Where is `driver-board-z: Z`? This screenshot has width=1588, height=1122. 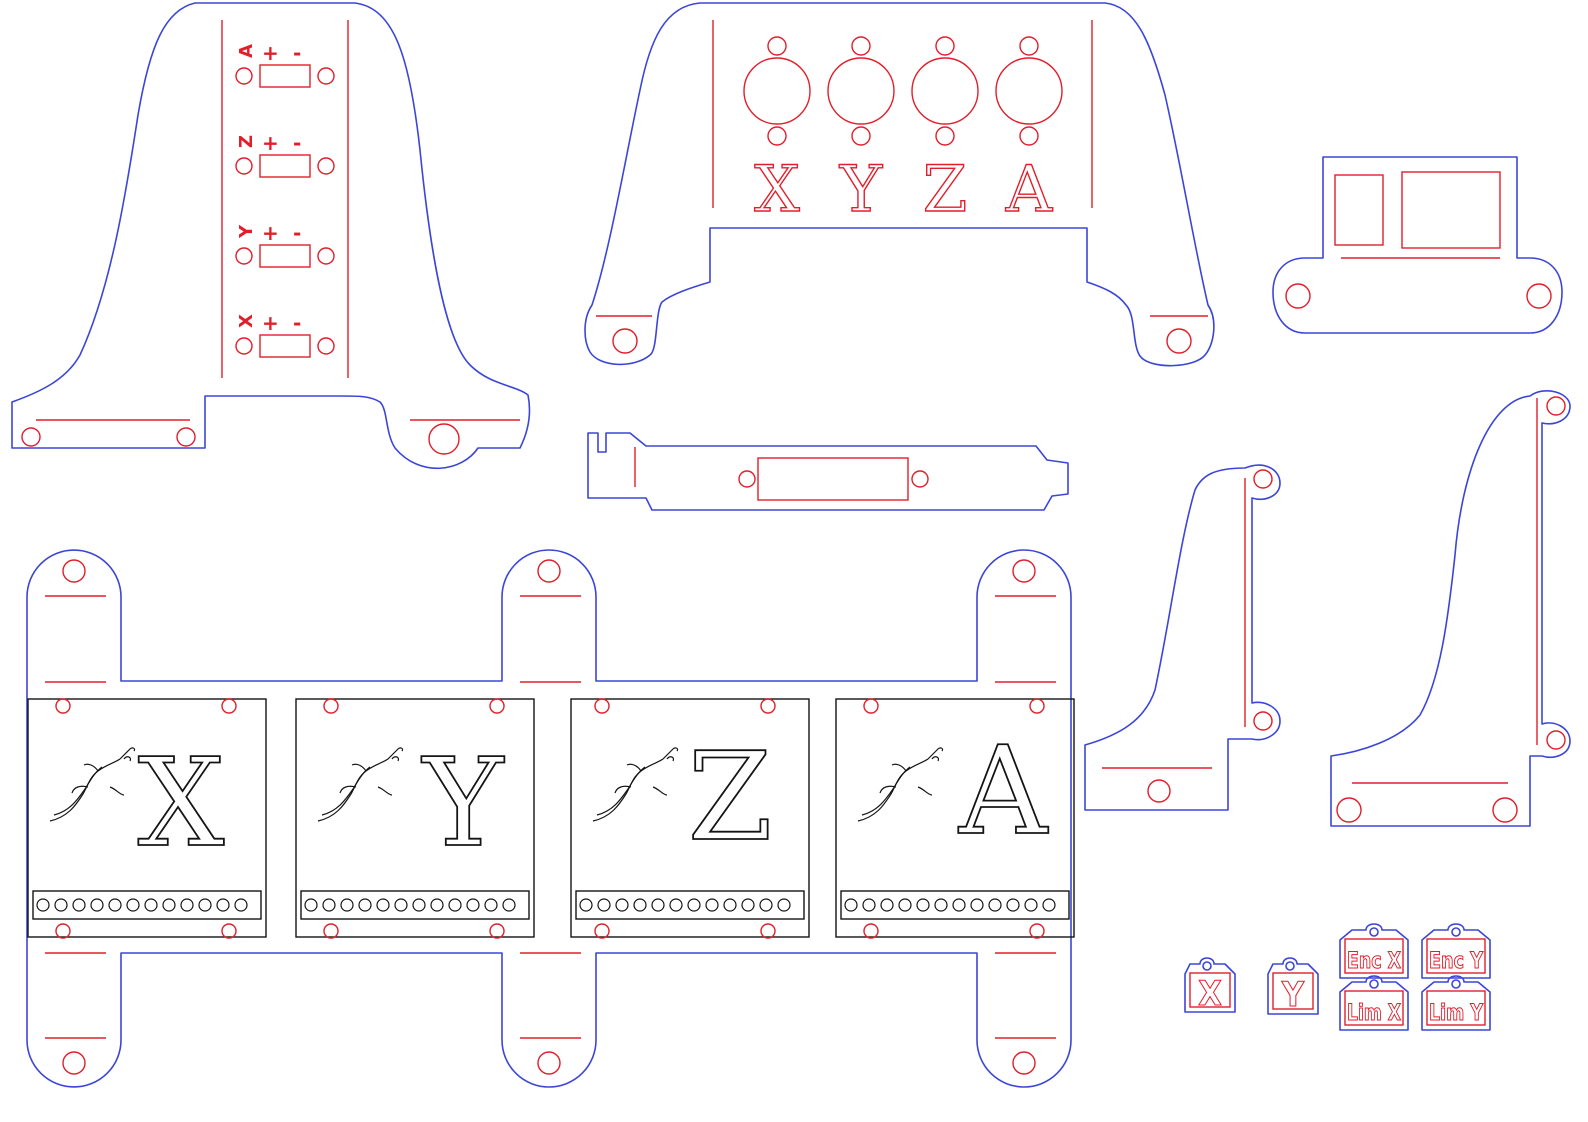 driver-board-z: Z is located at coordinates (690, 818).